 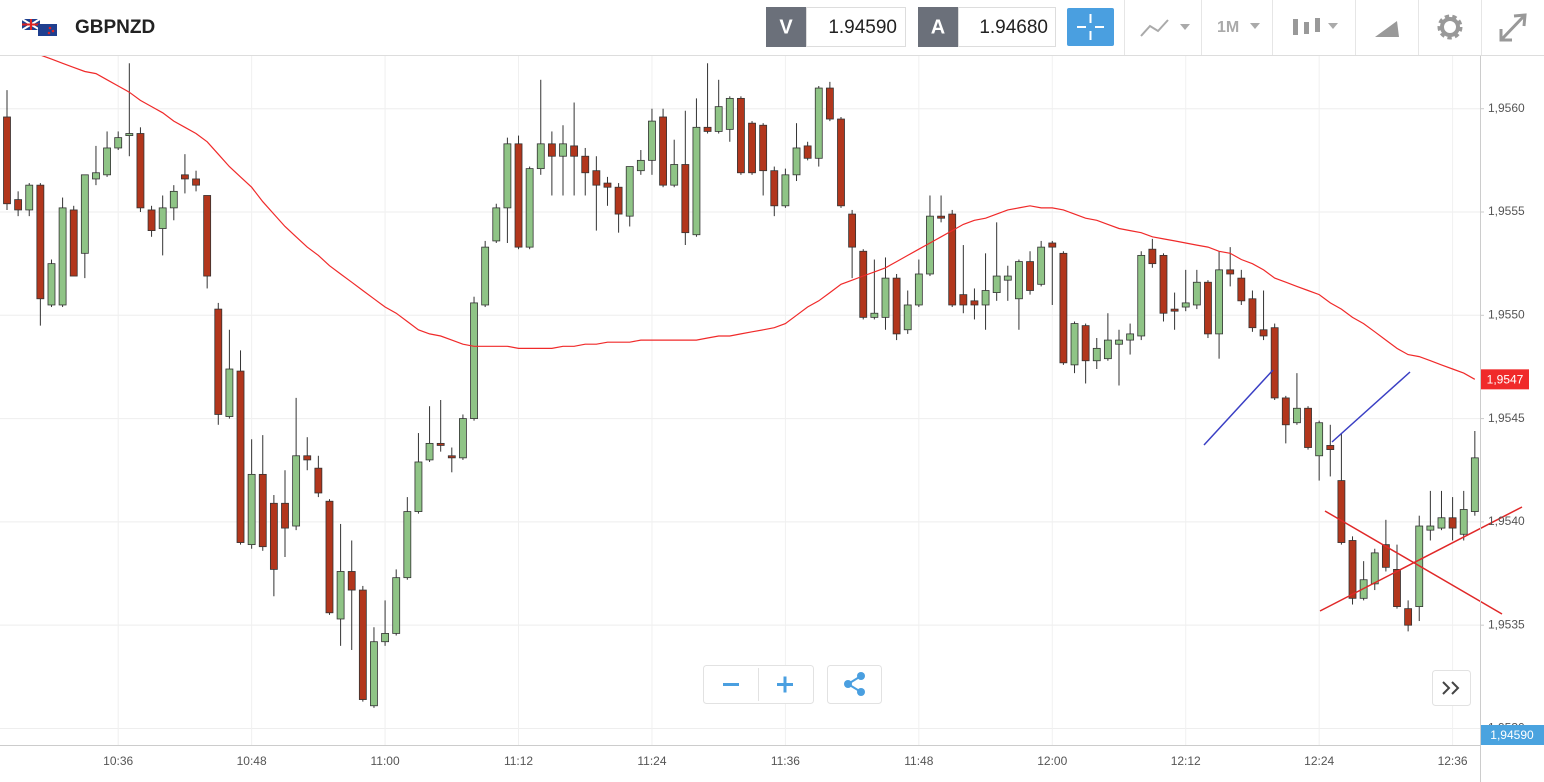 I want to click on x-tick-label: 12:36, so click(x=1453, y=761).